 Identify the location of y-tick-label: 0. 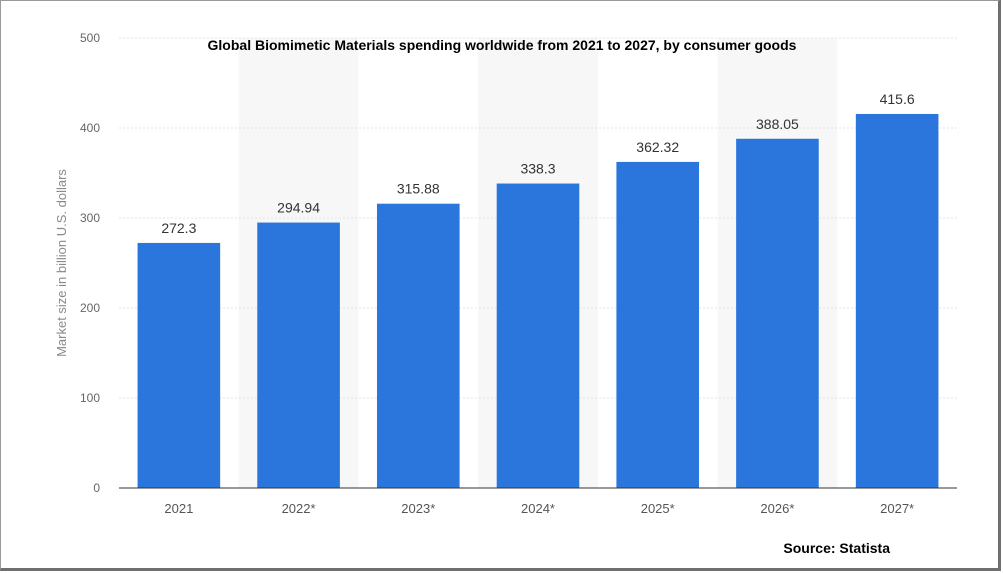
(96, 488).